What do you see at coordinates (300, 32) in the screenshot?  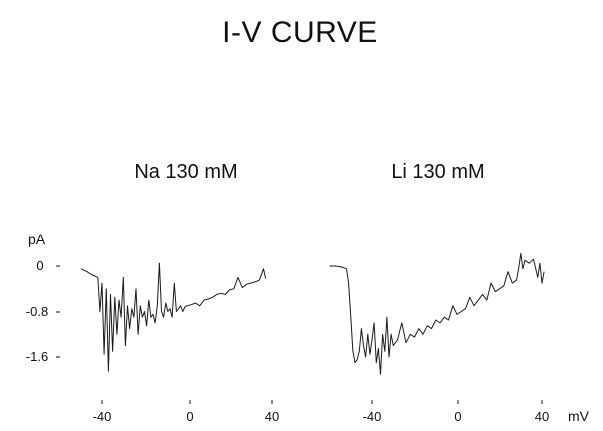 I see `chart-title: I-V CURVE` at bounding box center [300, 32].